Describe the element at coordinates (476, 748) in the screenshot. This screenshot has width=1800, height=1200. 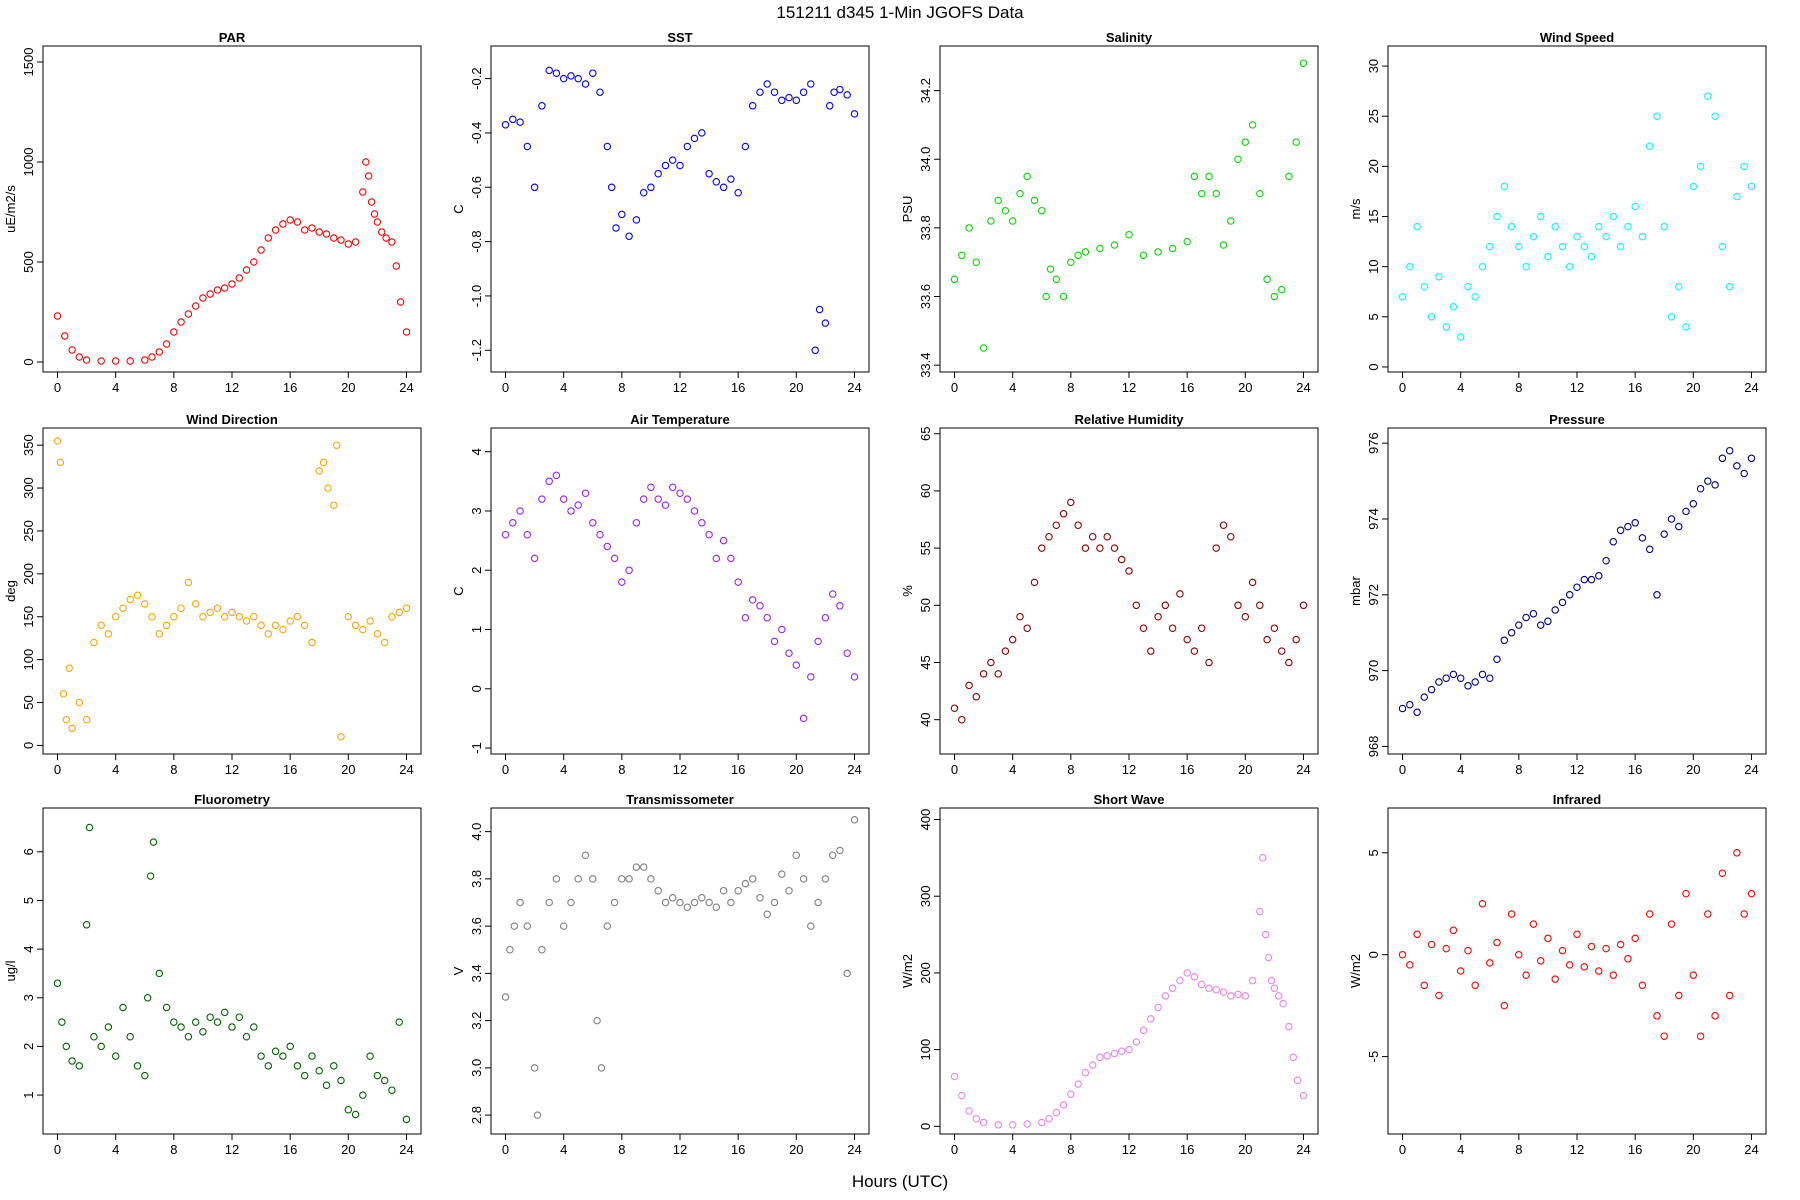
I see `y-tick-label: -1` at that location.